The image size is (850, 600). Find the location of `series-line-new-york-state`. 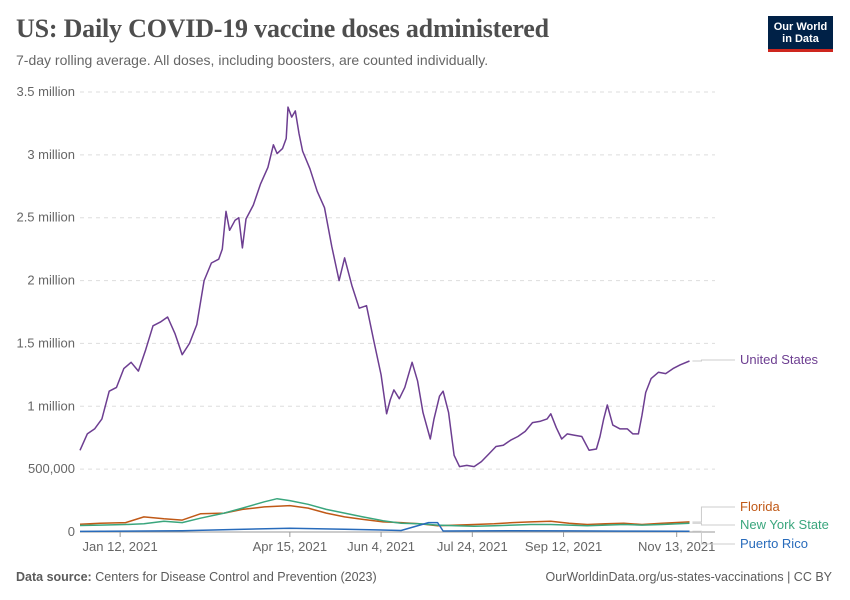

series-line-new-york-state is located at coordinates (384, 512).